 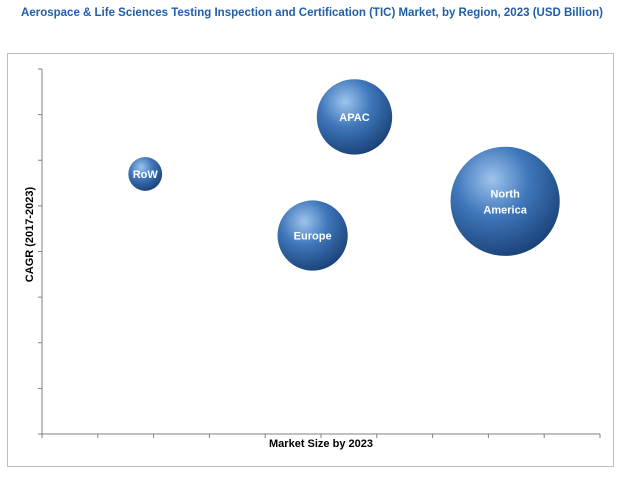 What do you see at coordinates (321, 444) in the screenshot?
I see `x-axis-label: Market Size by 2023` at bounding box center [321, 444].